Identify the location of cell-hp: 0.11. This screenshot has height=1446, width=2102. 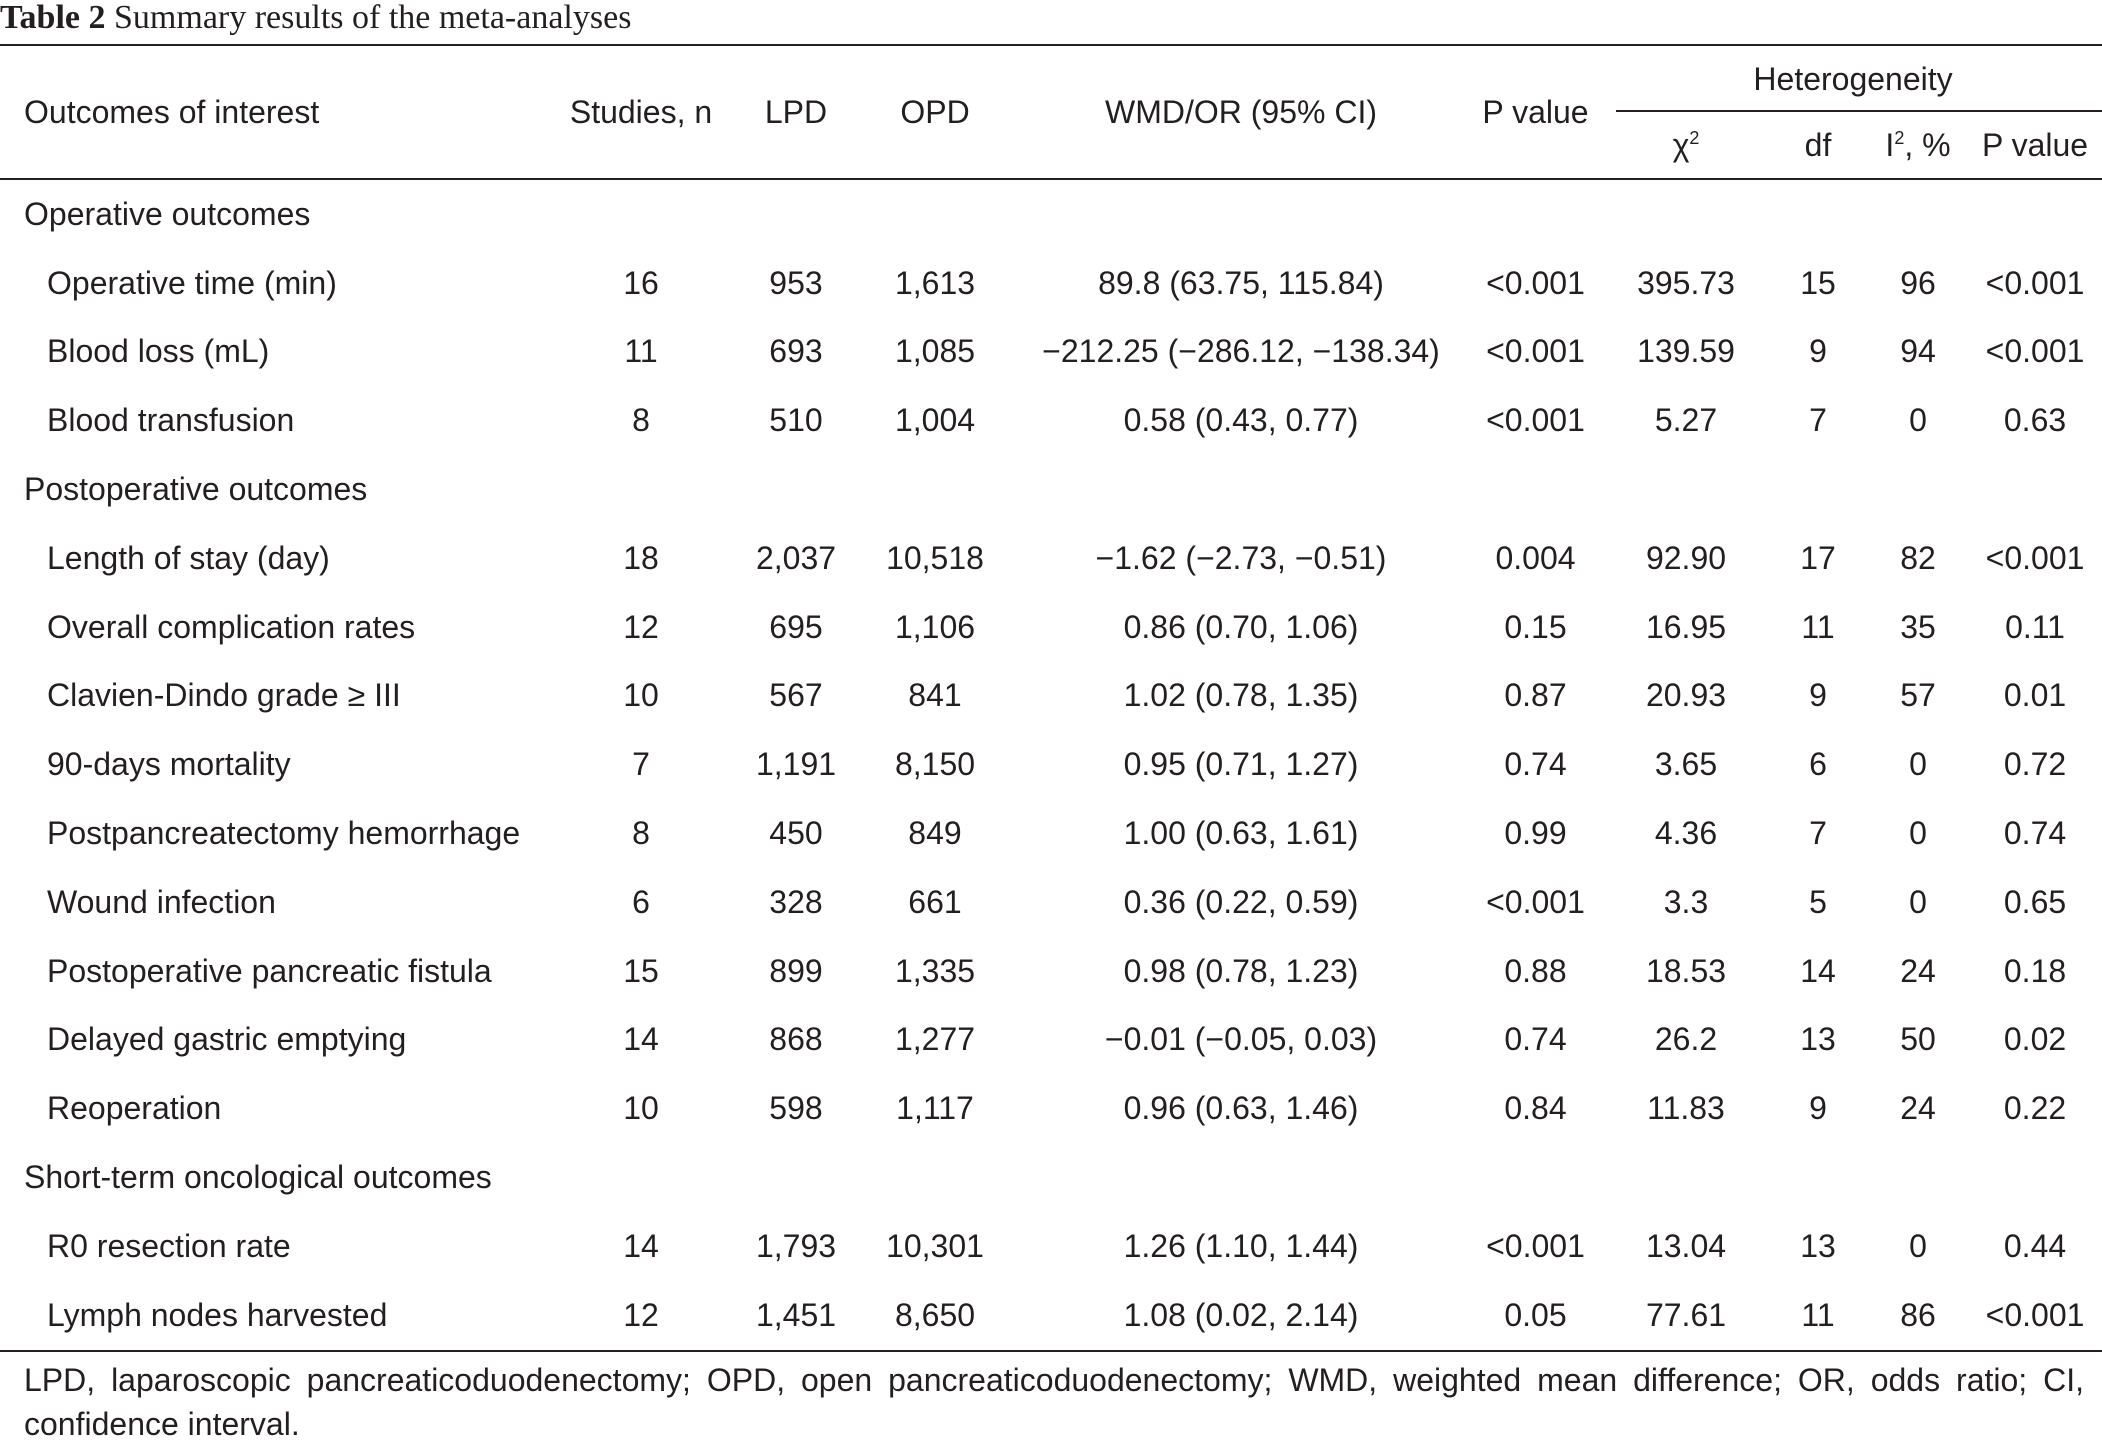
(2035, 626).